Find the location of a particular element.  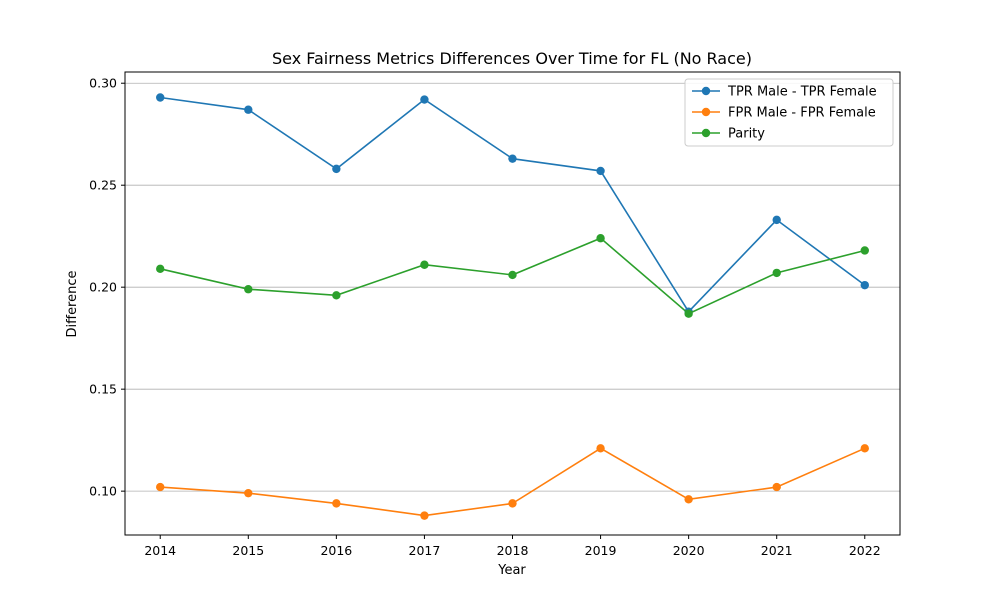

y-tick-label: 0.30 is located at coordinates (103, 83).